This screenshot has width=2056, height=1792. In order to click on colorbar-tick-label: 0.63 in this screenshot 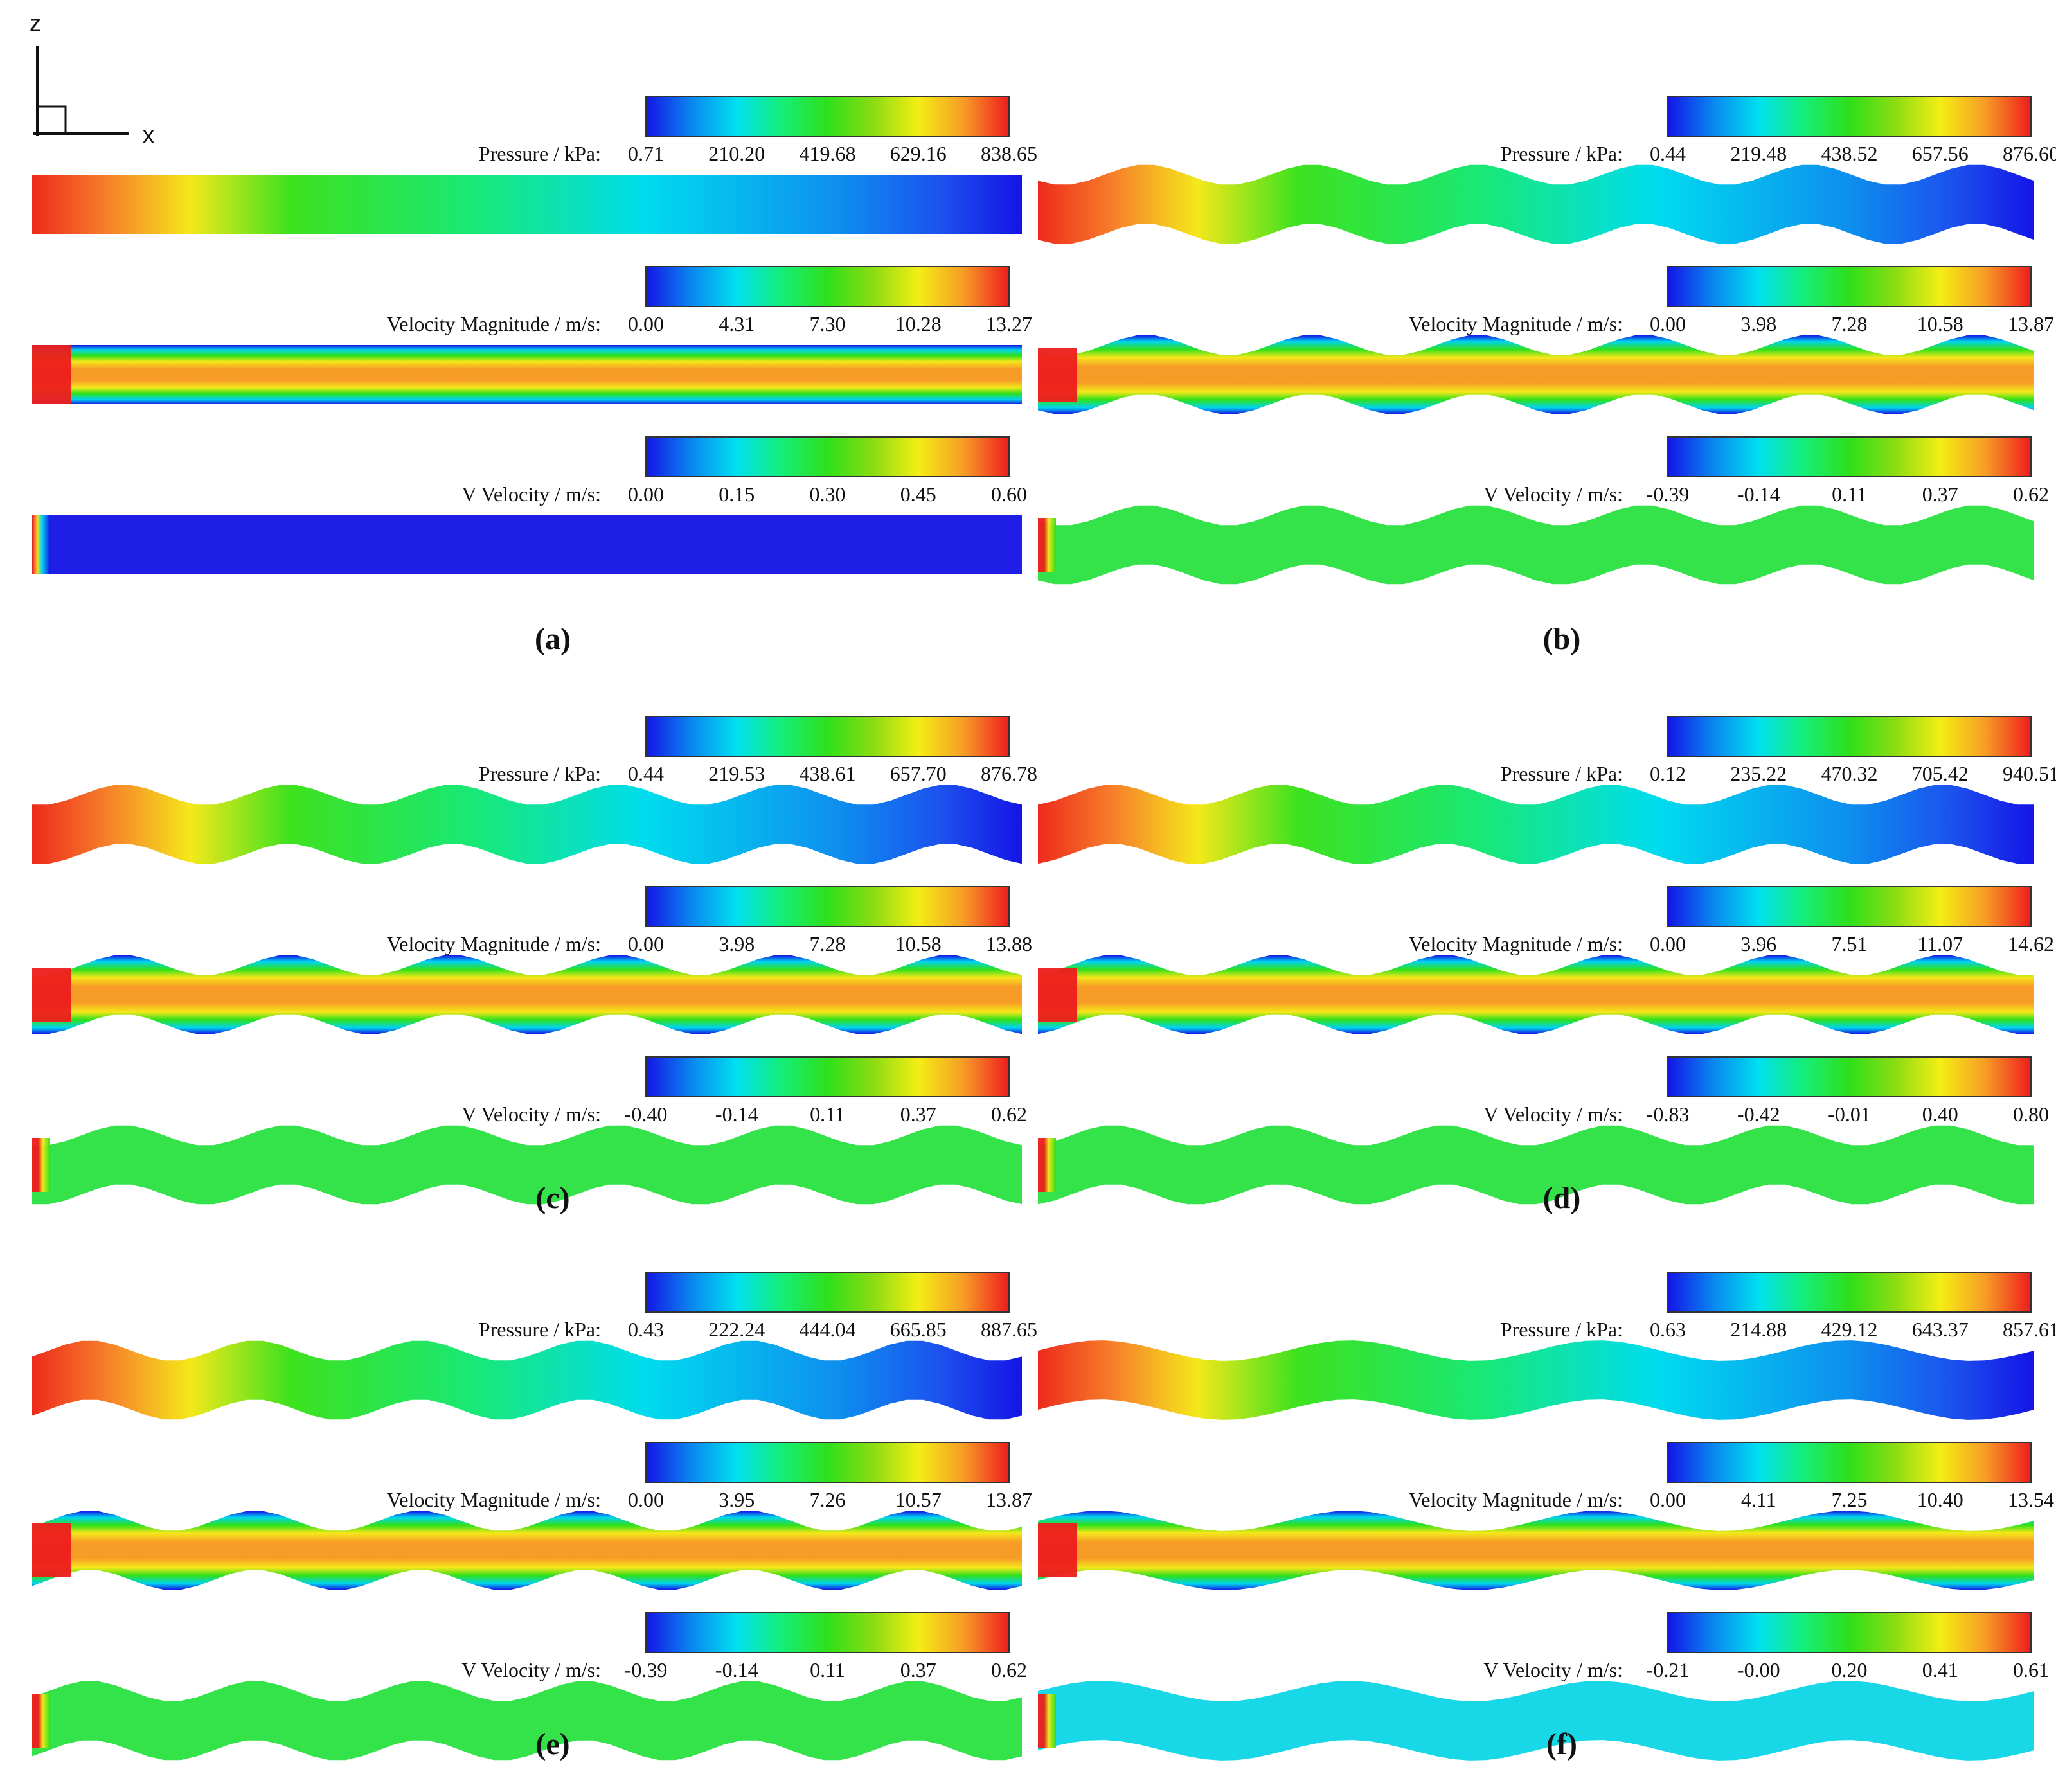, I will do `click(1668, 1329)`.